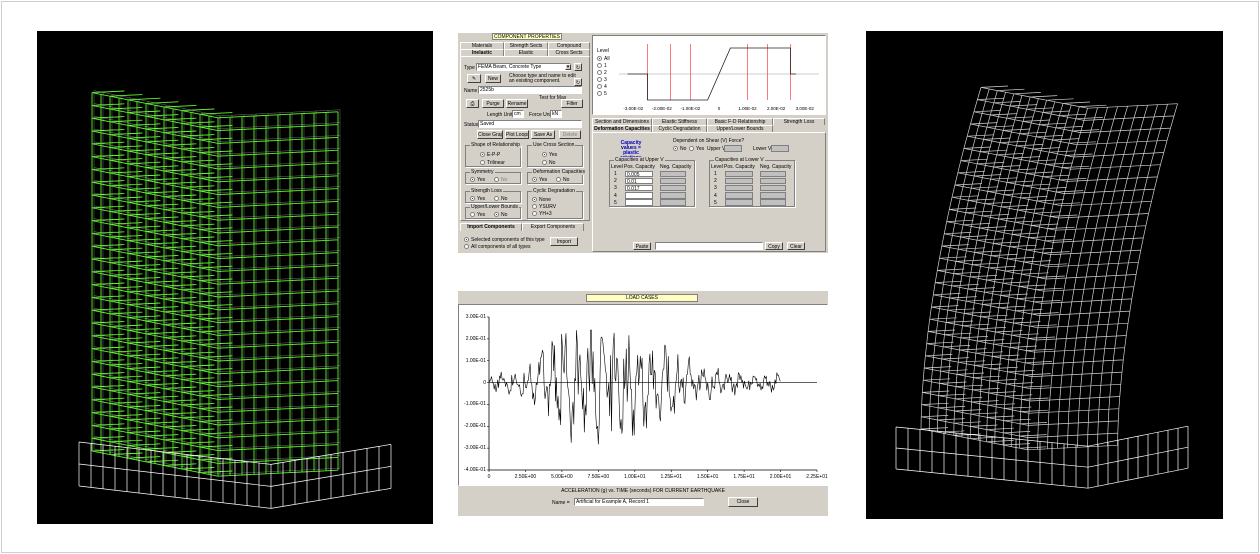 This screenshot has width=1260, height=554. I want to click on cyclic-none-radio, so click(534, 199).